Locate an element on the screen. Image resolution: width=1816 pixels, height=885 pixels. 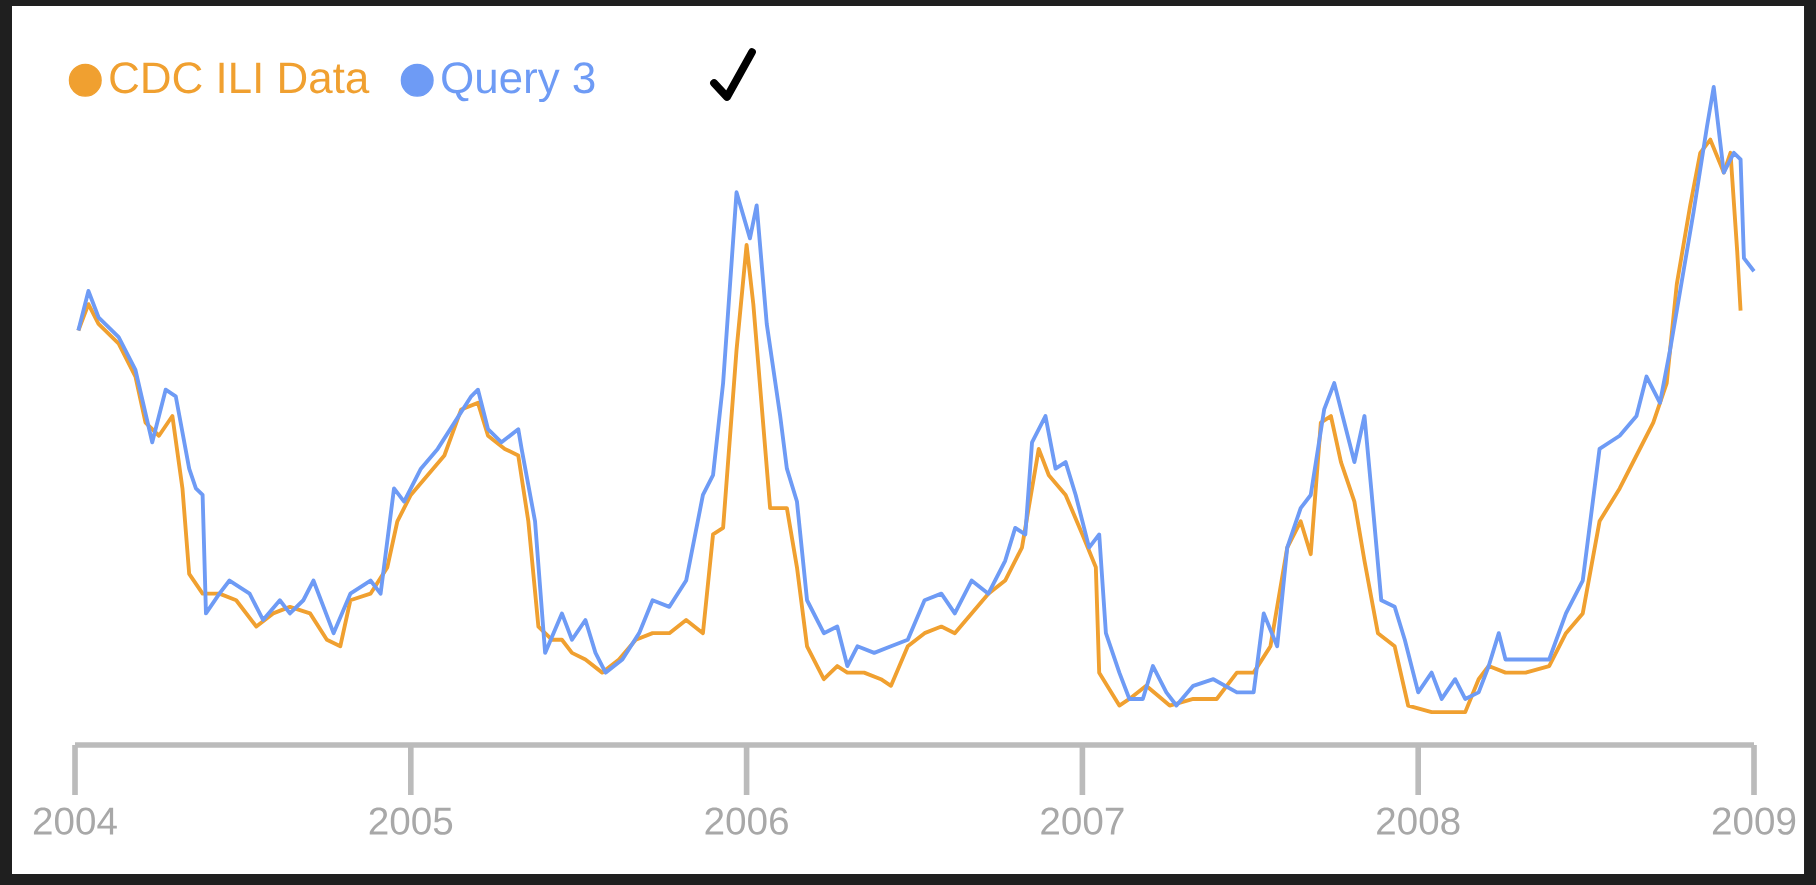
x-tick-label: 2009 is located at coordinates (1754, 821).